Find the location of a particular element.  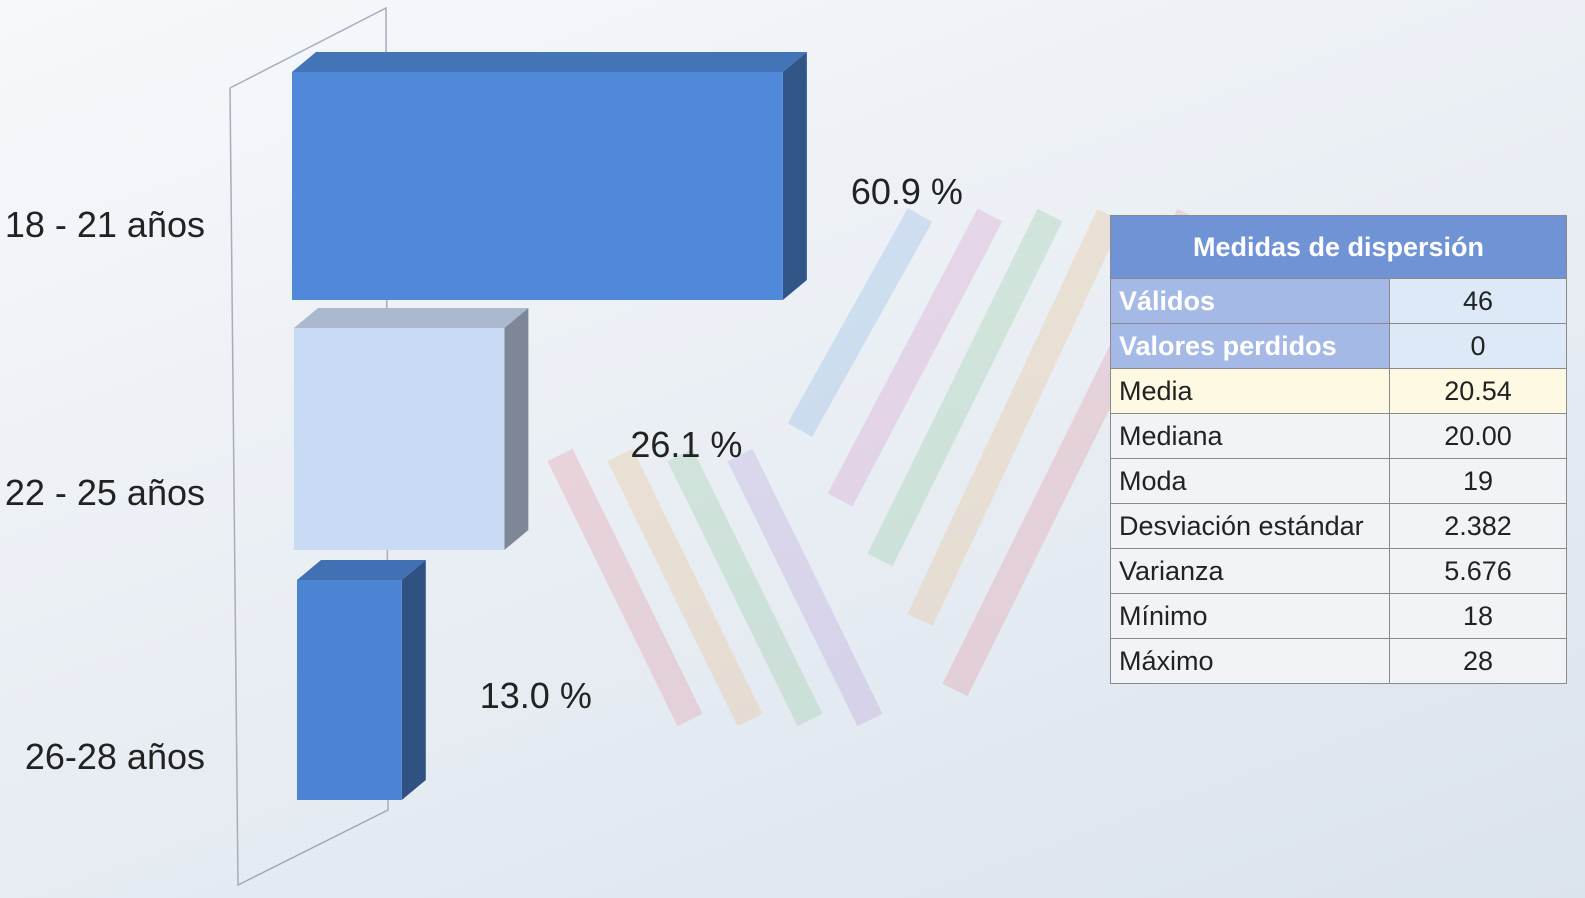

stat-name: Valores perdidos is located at coordinates (1250, 346).